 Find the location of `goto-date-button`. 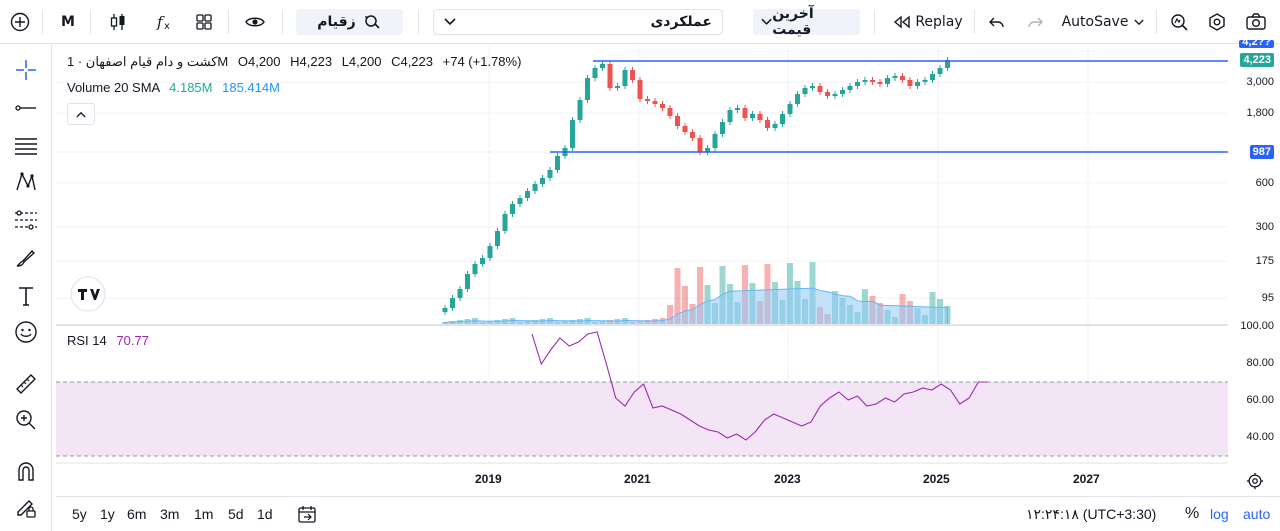

goto-date-button is located at coordinates (308, 514).